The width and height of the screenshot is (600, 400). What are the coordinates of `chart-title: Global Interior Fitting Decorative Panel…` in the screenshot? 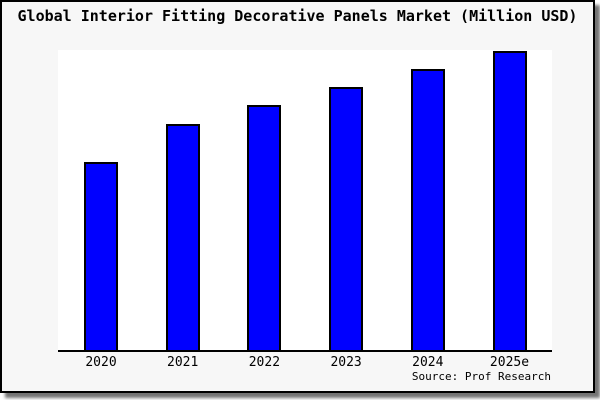 It's located at (297, 16).